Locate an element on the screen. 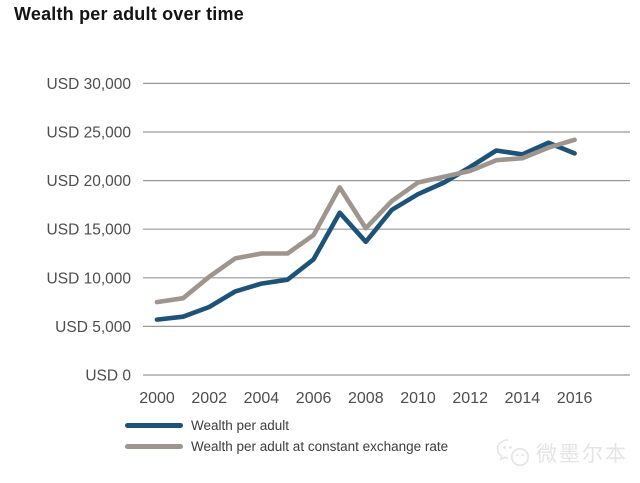 The height and width of the screenshot is (483, 640). y-axis-label: USD 5,000 is located at coordinates (93, 327).